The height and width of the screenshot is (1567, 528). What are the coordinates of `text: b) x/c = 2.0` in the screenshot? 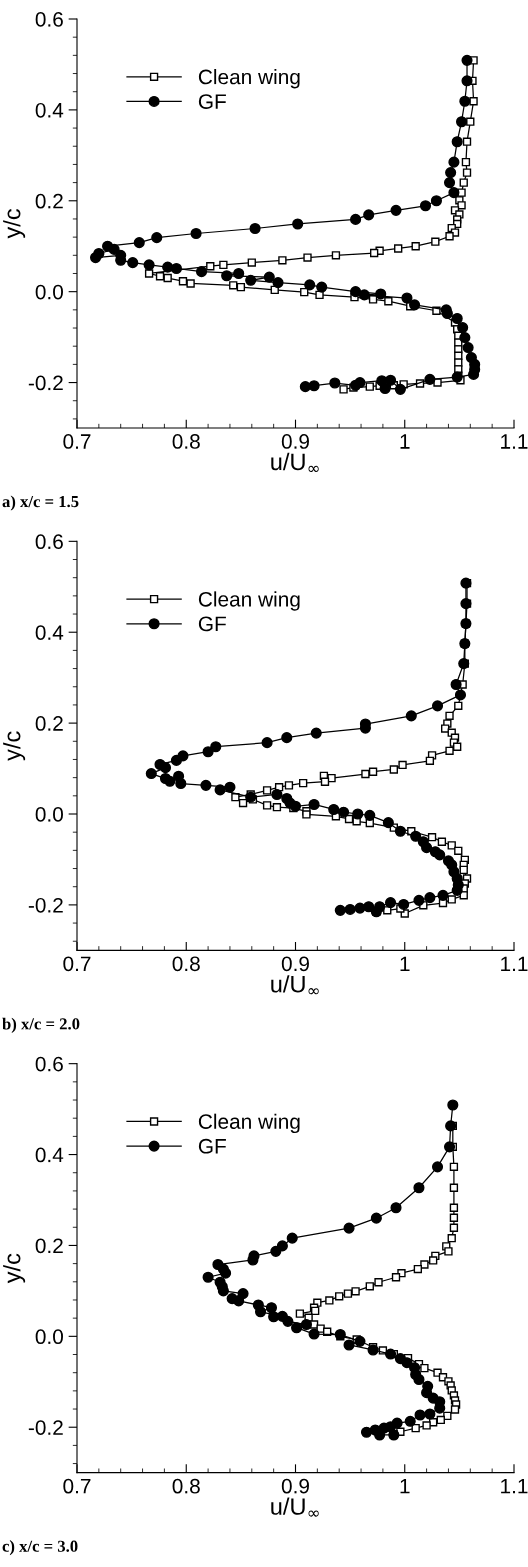 It's located at (41, 1025).